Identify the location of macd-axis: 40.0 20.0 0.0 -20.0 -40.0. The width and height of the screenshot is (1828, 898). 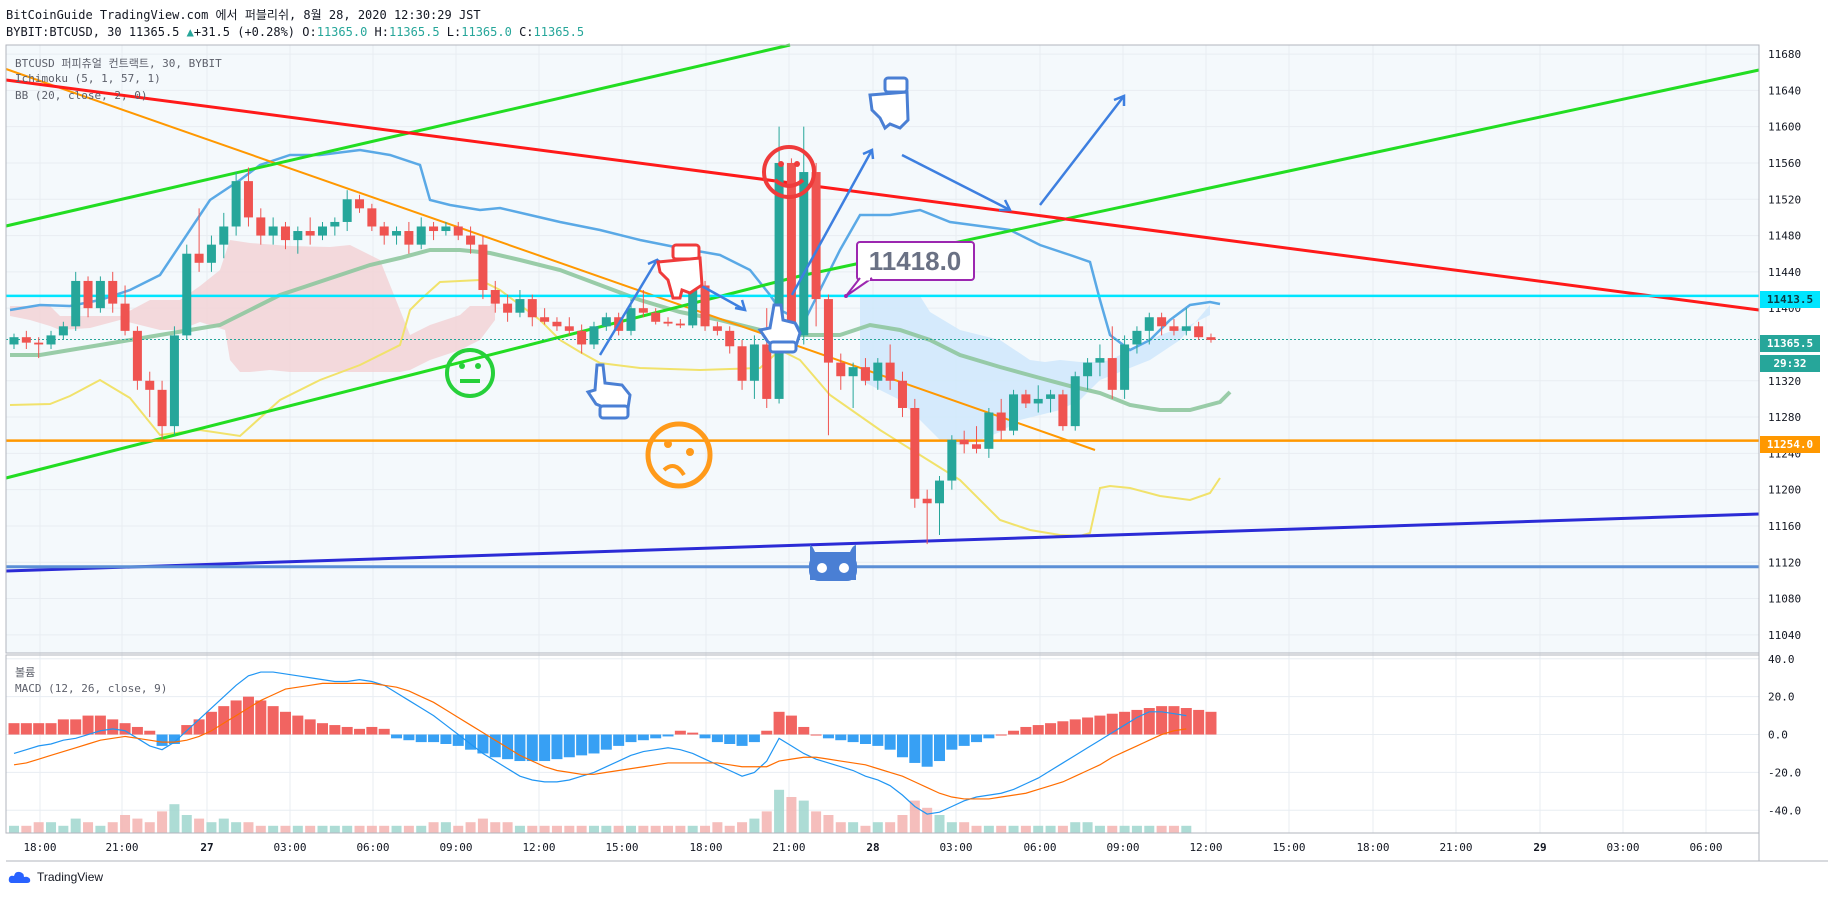
(1784, 735).